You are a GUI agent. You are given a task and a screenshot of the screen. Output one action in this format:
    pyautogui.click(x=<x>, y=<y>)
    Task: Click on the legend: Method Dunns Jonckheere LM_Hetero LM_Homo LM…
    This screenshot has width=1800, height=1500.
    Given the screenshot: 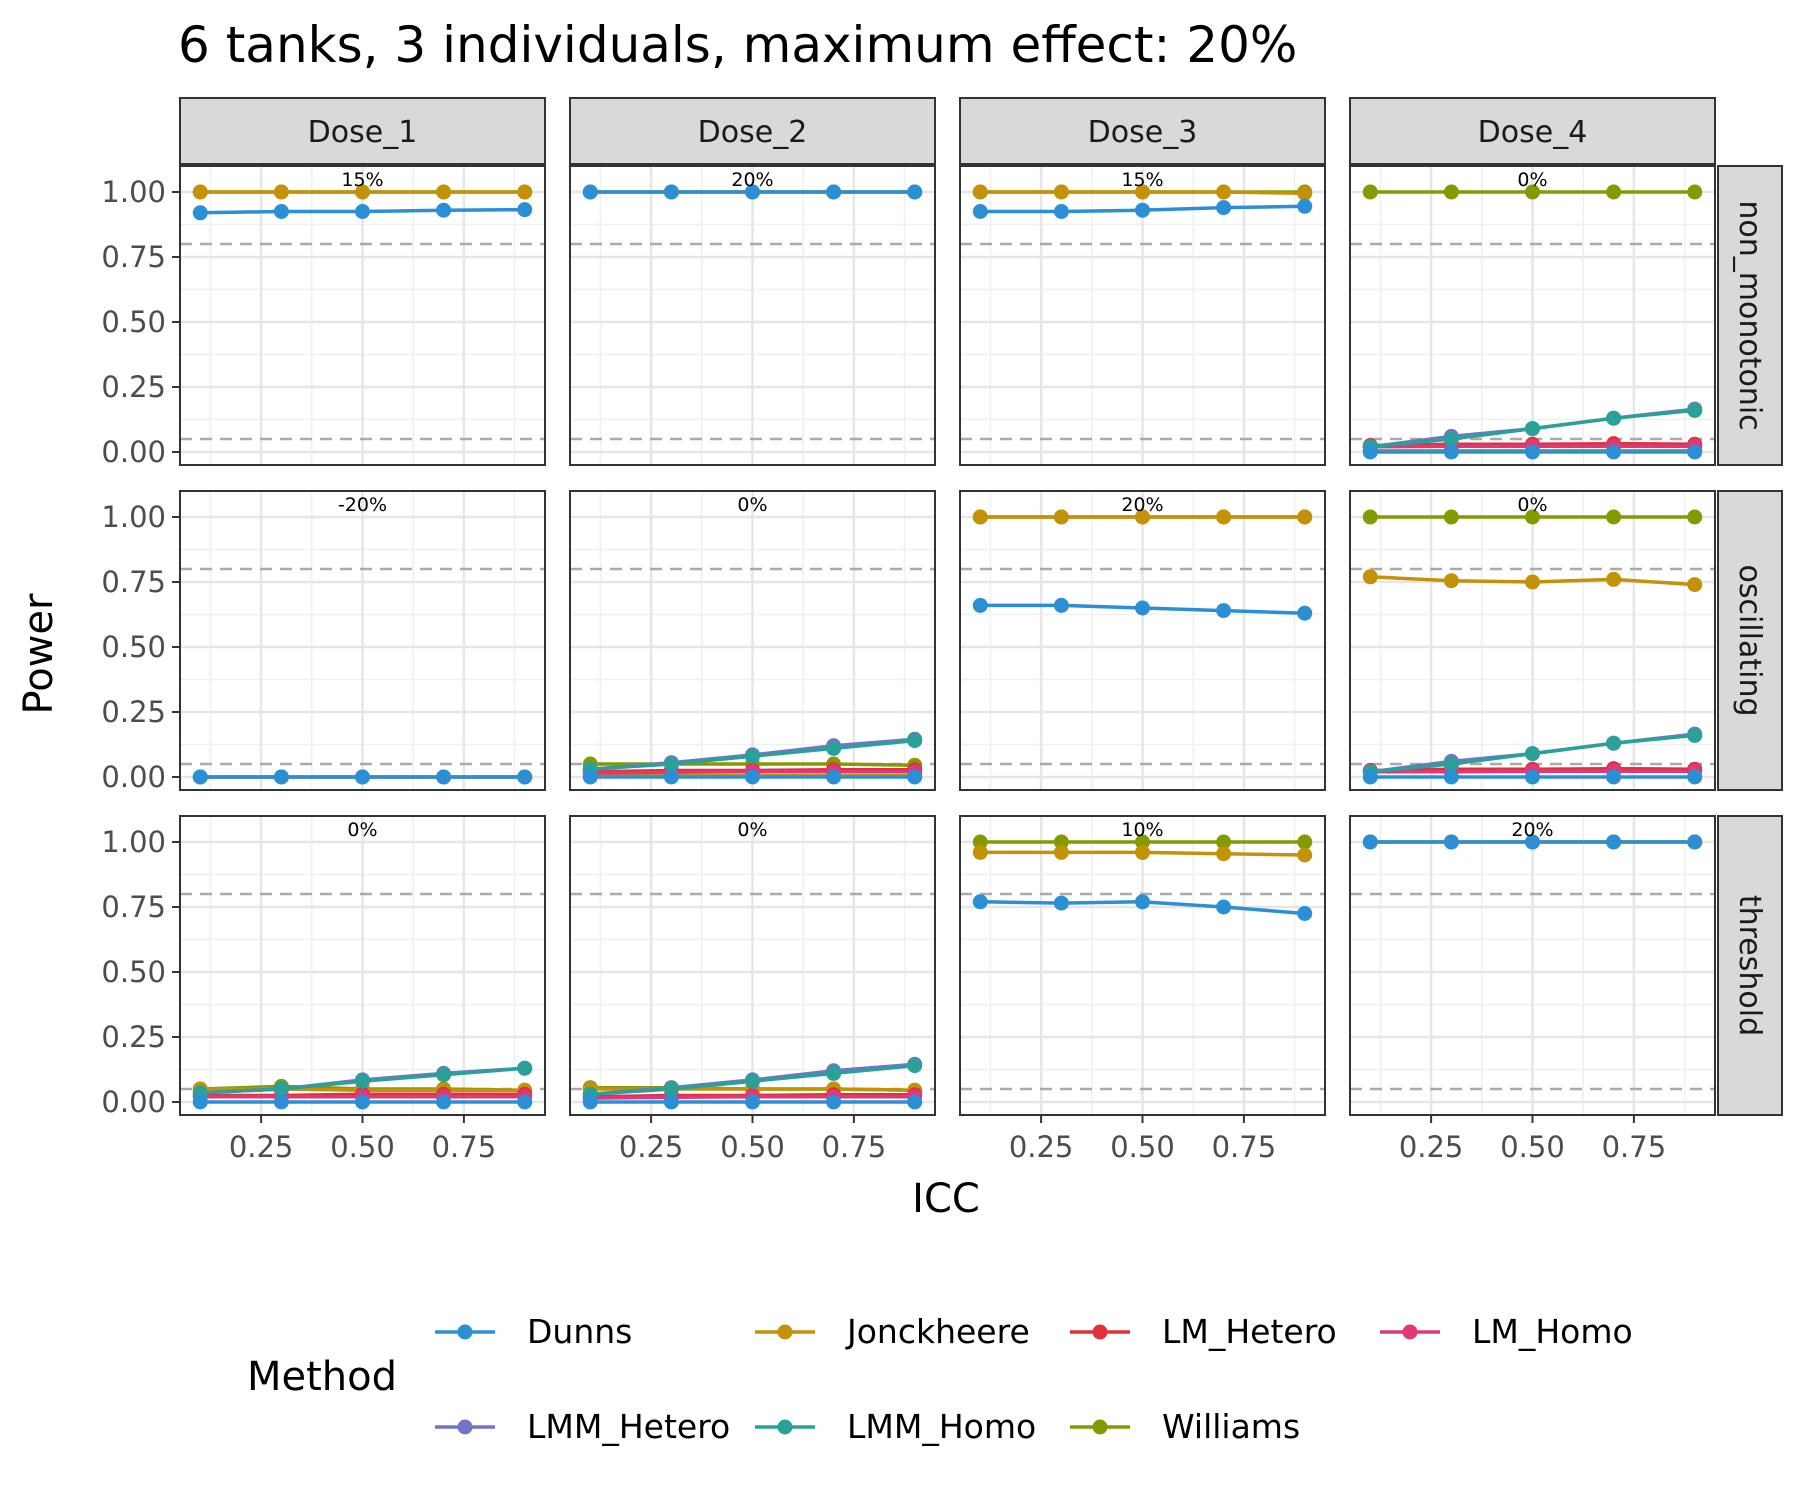 What is the action you would take?
    pyautogui.click(x=940, y=1379)
    